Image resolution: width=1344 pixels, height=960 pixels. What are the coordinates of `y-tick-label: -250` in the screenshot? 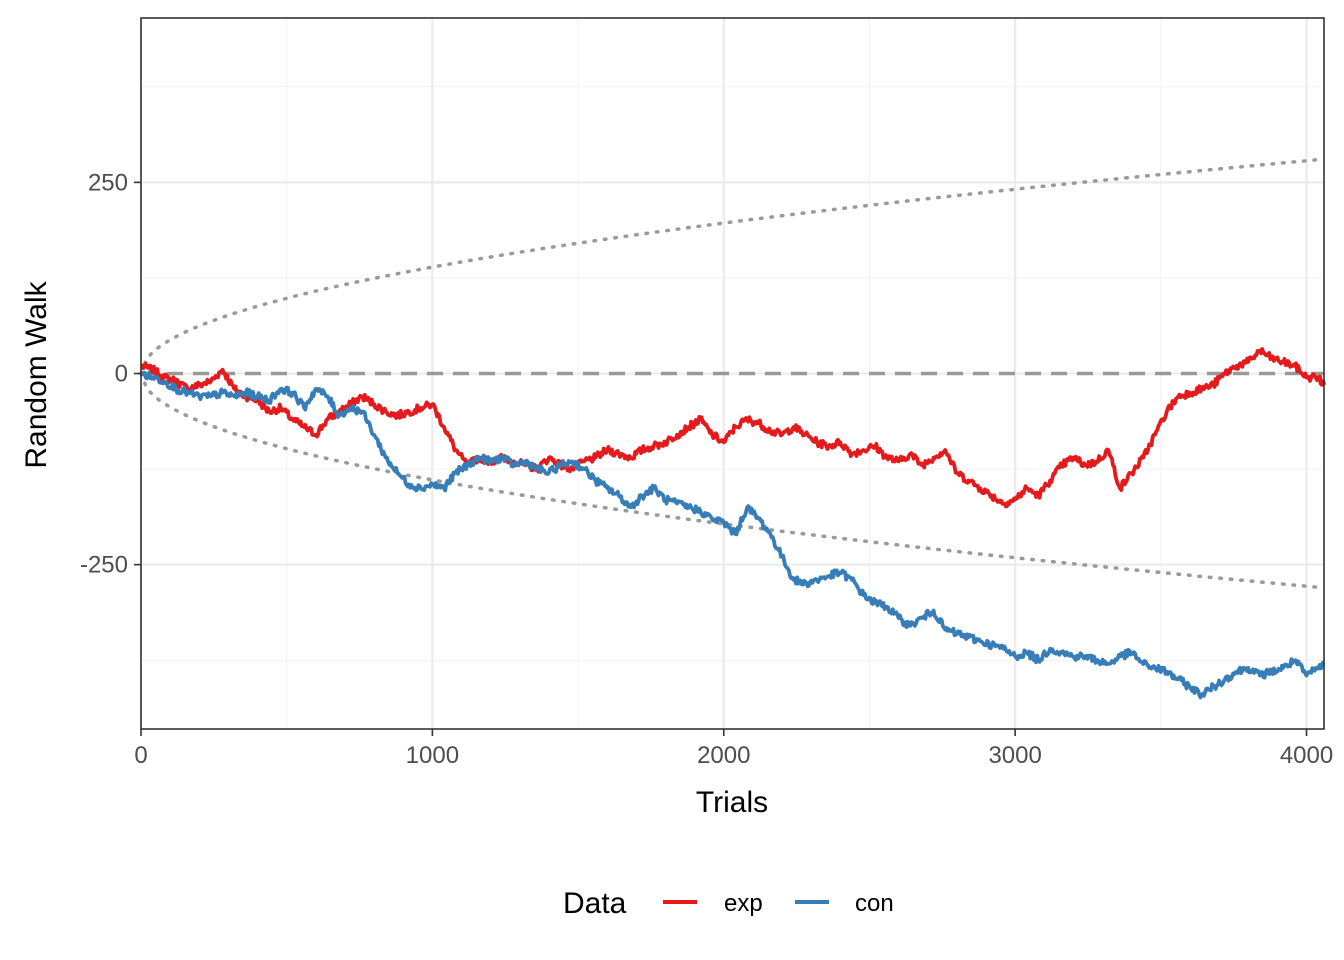 It's located at (104, 565).